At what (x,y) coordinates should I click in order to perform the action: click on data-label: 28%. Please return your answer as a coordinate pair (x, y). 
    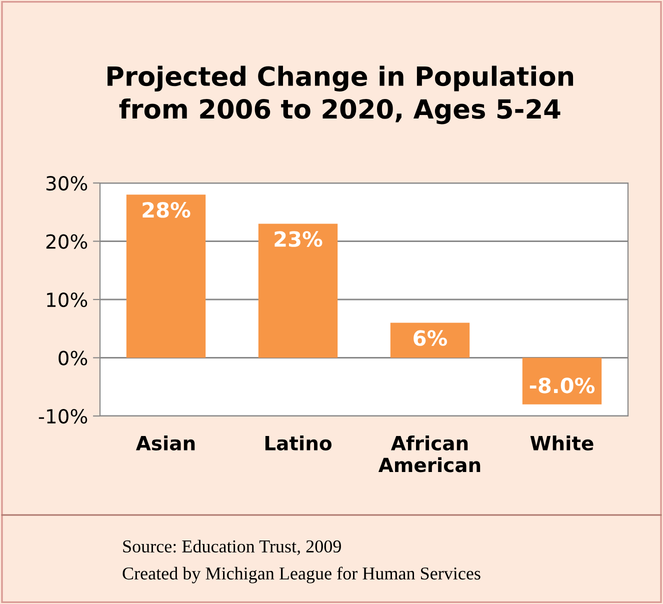
    Looking at the image, I should click on (166, 210).